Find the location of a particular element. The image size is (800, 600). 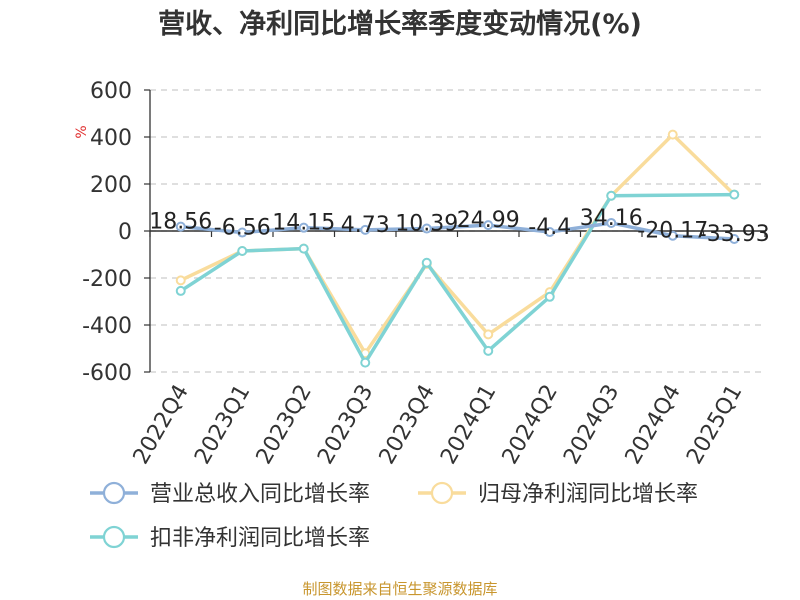

legend-item: 营业总收入同比增长率 is located at coordinates (230, 494).